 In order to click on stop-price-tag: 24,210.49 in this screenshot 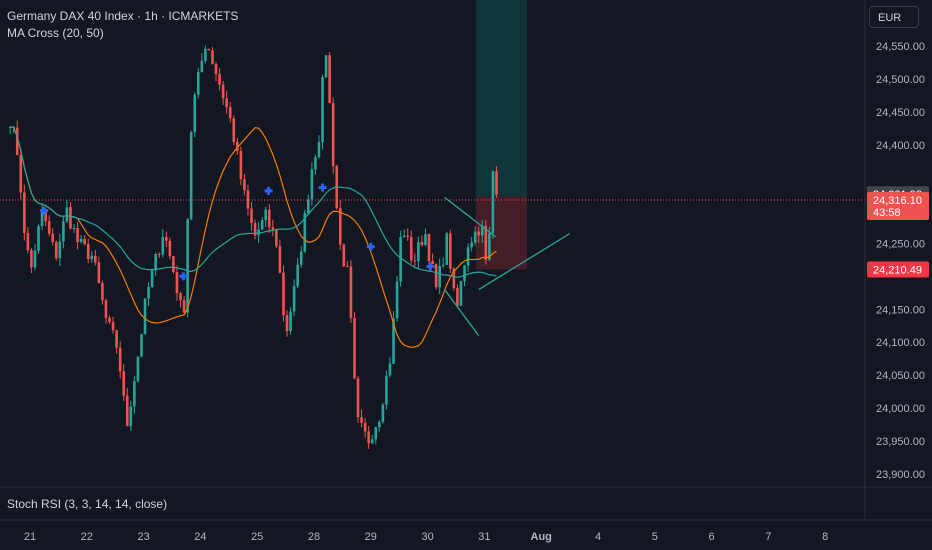, I will do `click(897, 271)`.